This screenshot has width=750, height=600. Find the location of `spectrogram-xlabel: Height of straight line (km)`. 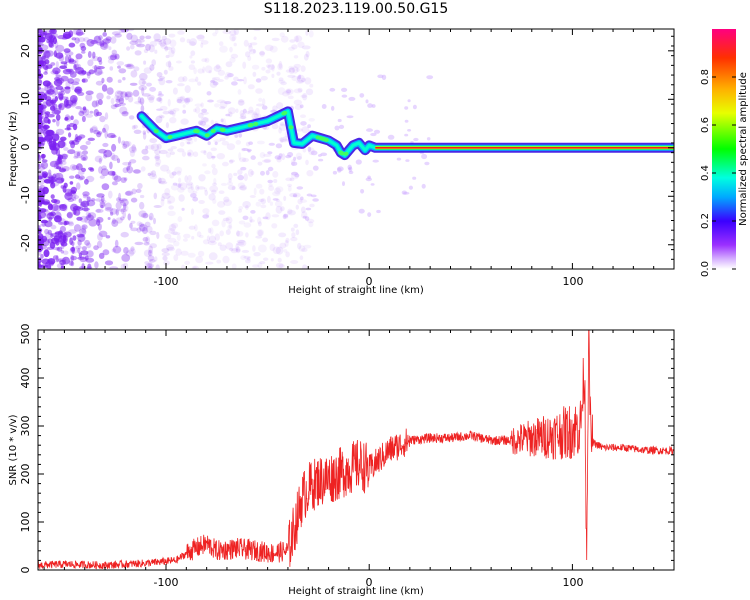

spectrogram-xlabel: Height of straight line (km) is located at coordinates (356, 290).